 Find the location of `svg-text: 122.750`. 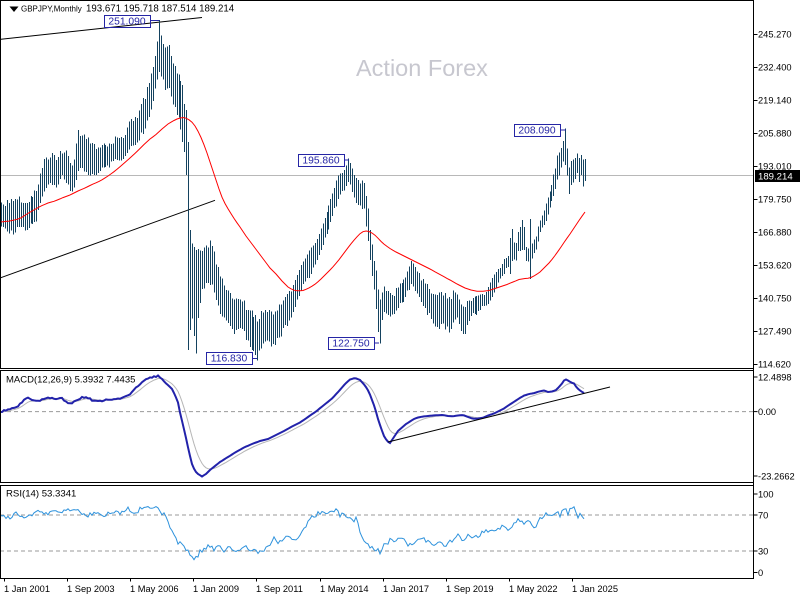

svg-text: 122.750 is located at coordinates (350, 344).